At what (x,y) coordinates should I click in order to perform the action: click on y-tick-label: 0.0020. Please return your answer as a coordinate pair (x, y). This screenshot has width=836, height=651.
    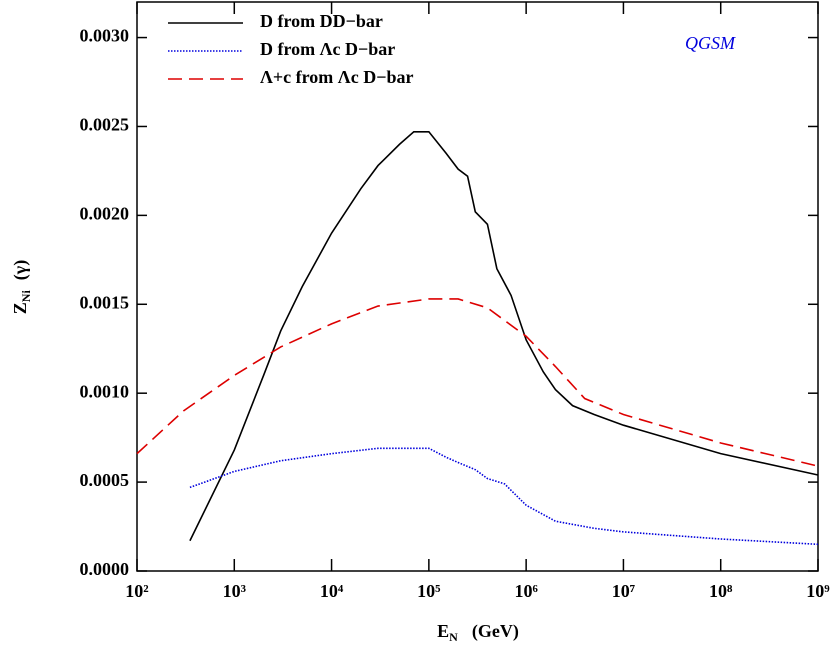
    Looking at the image, I should click on (105, 214).